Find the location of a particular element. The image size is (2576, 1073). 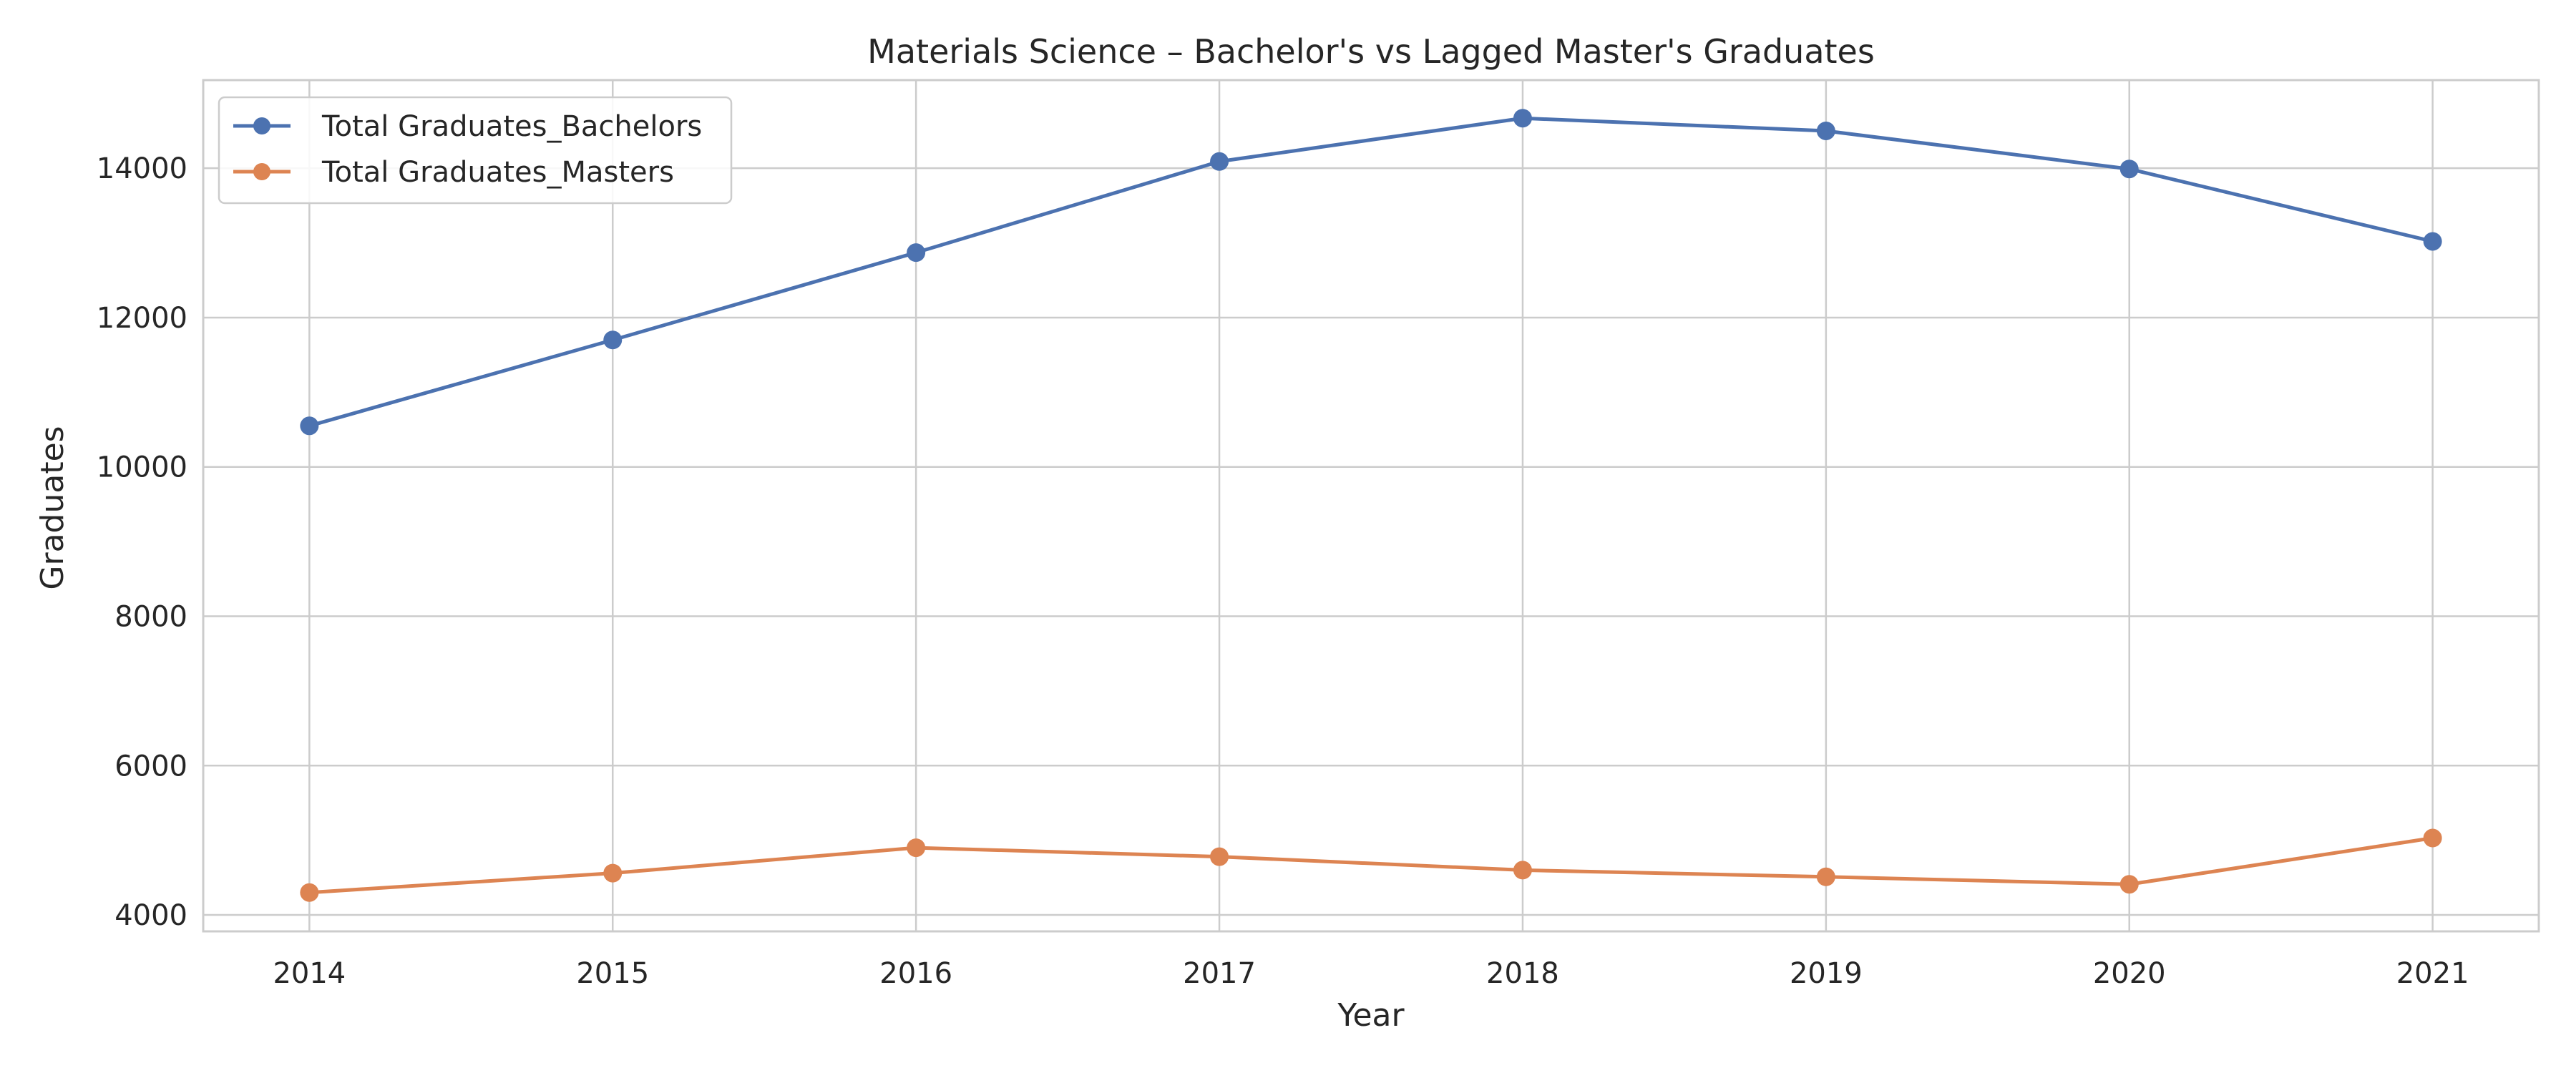

legend-label-masters: Total Graduates_Masters is located at coordinates (497, 172).